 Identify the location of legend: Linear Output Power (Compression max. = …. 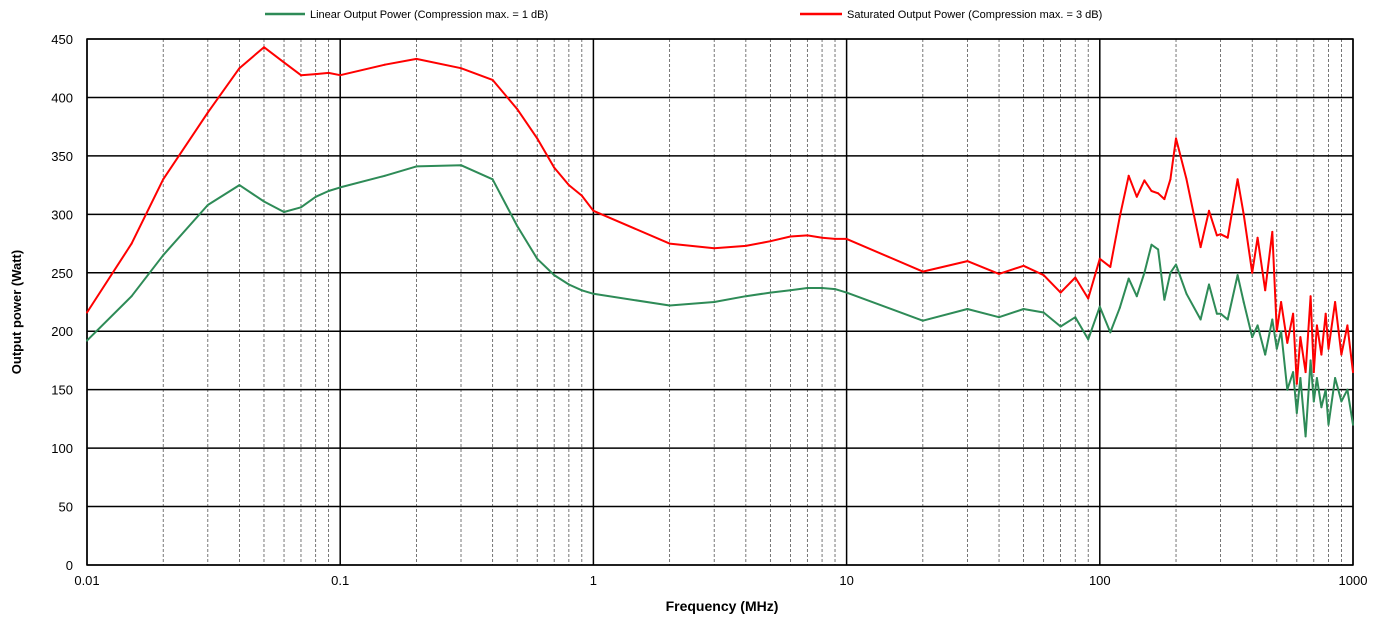
(683, 15).